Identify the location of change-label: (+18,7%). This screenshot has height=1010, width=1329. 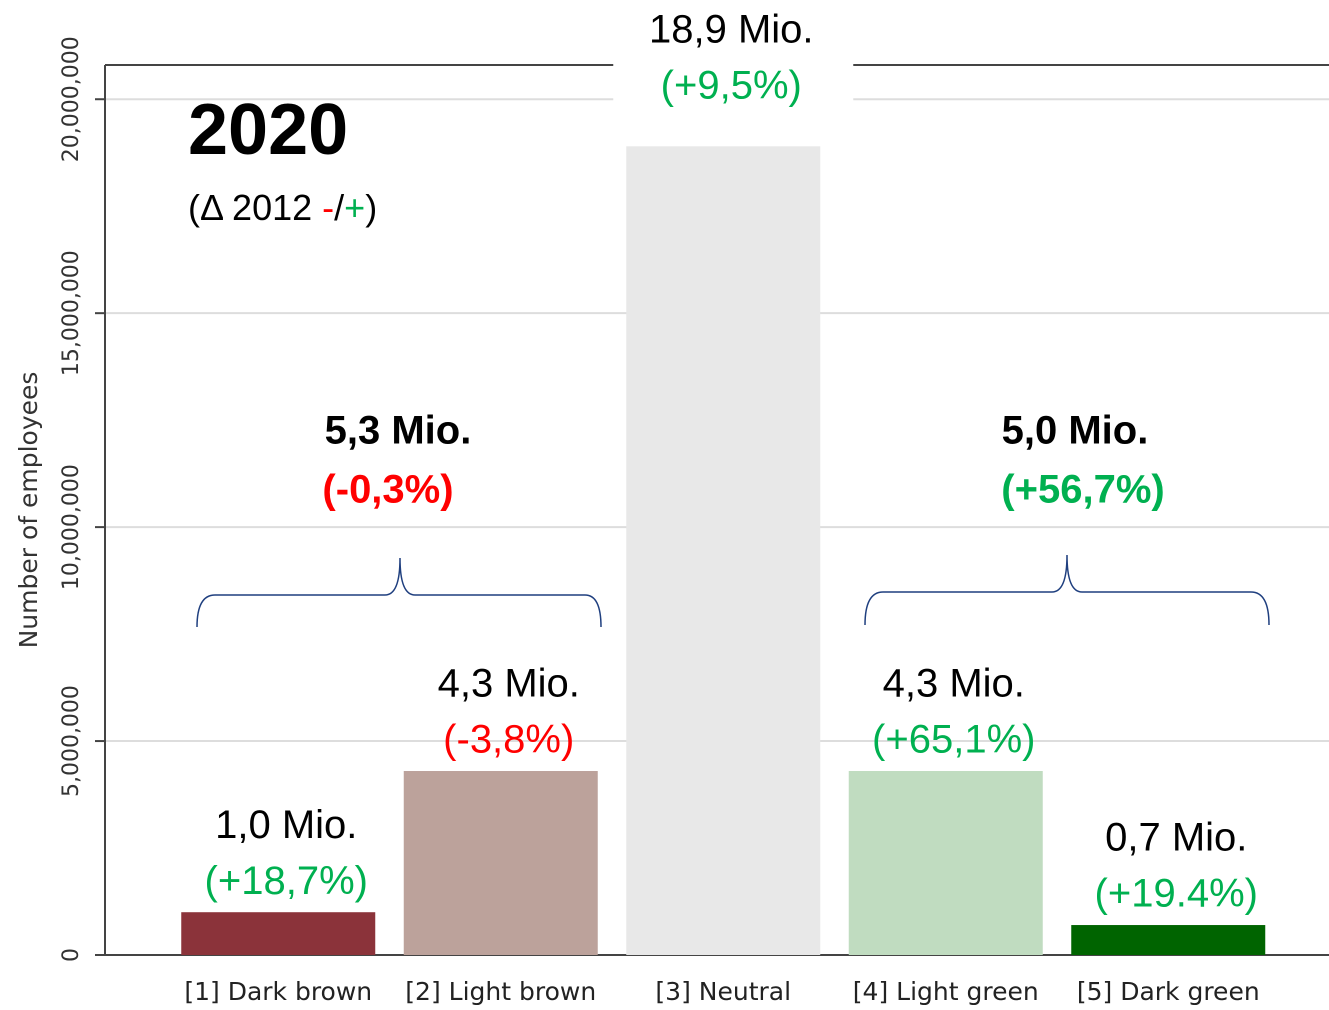
(286, 881).